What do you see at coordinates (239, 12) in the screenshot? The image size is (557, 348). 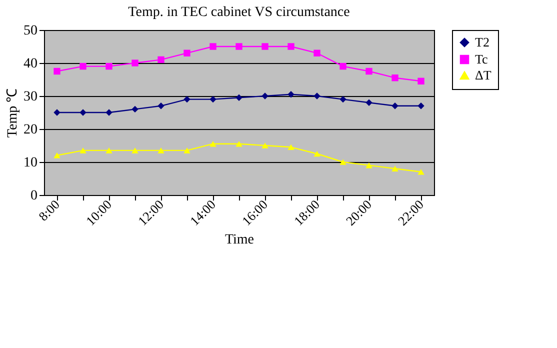 I see `chart-title: Temp. in TEC cabinet VS circumstance` at bounding box center [239, 12].